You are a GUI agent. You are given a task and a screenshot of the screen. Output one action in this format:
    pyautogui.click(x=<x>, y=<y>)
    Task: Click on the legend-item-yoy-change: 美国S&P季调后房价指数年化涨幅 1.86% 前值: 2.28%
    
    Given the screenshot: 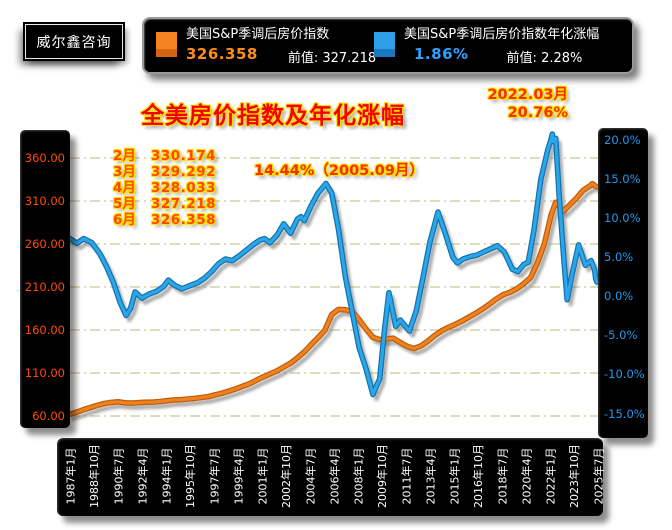 What is the action you would take?
    pyautogui.click(x=486, y=42)
    